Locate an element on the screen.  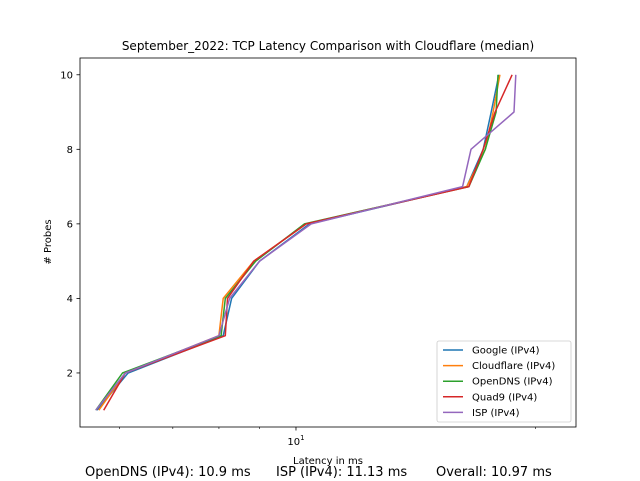
legend-box is located at coordinates (504, 381).